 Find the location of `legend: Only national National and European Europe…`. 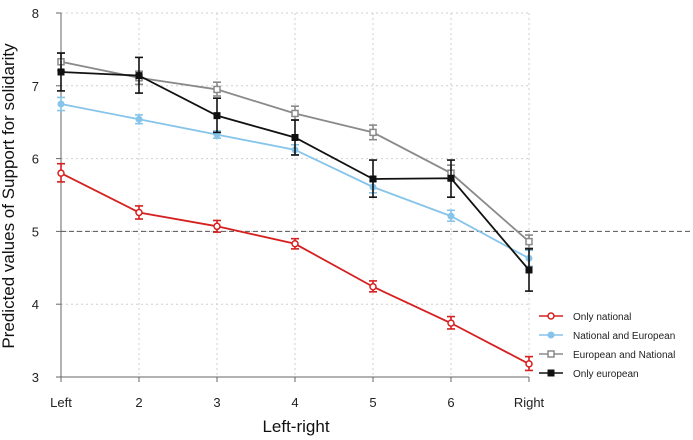

legend: Only national National and European Europe… is located at coordinates (607, 346).